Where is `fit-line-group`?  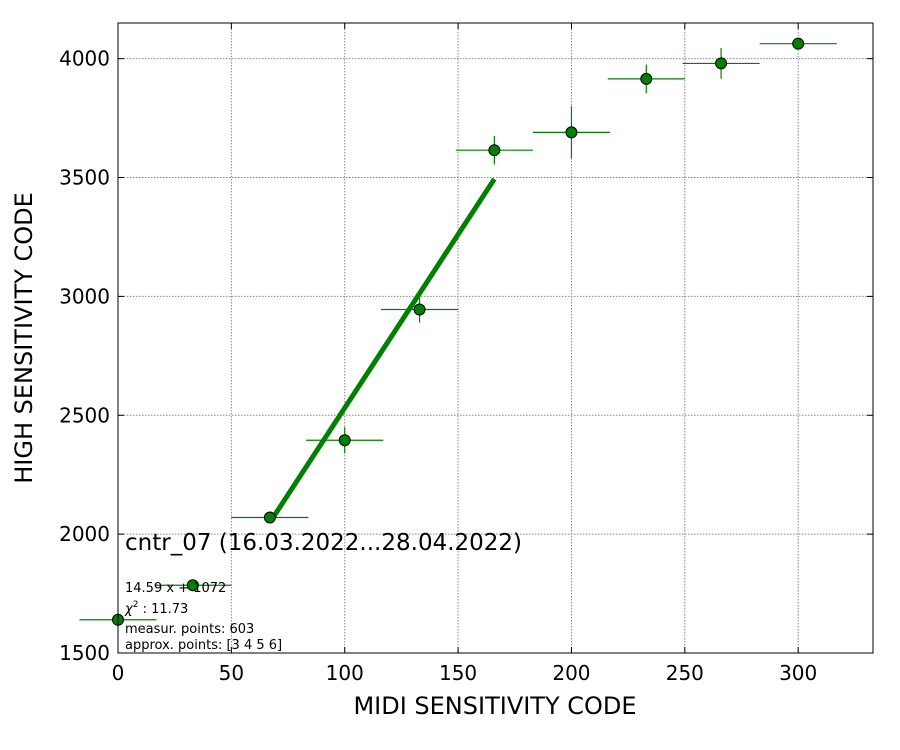
fit-line-group is located at coordinates (382, 350).